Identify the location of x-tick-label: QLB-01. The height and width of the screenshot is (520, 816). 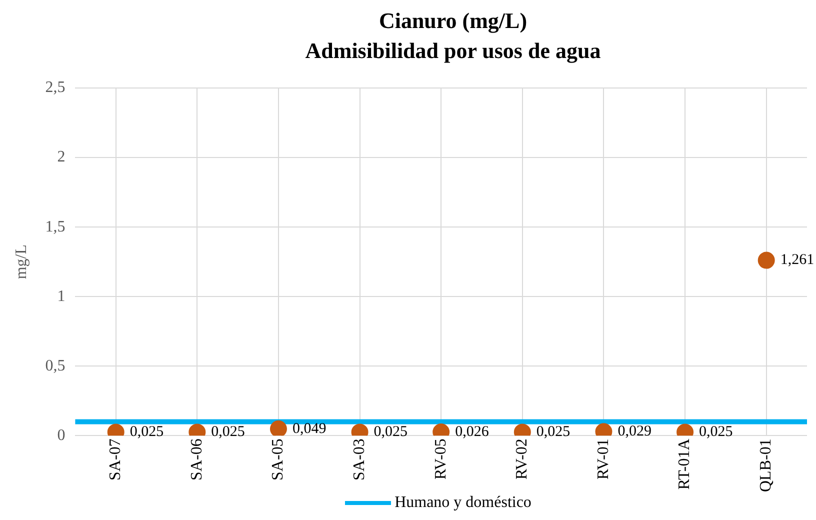
(766, 465).